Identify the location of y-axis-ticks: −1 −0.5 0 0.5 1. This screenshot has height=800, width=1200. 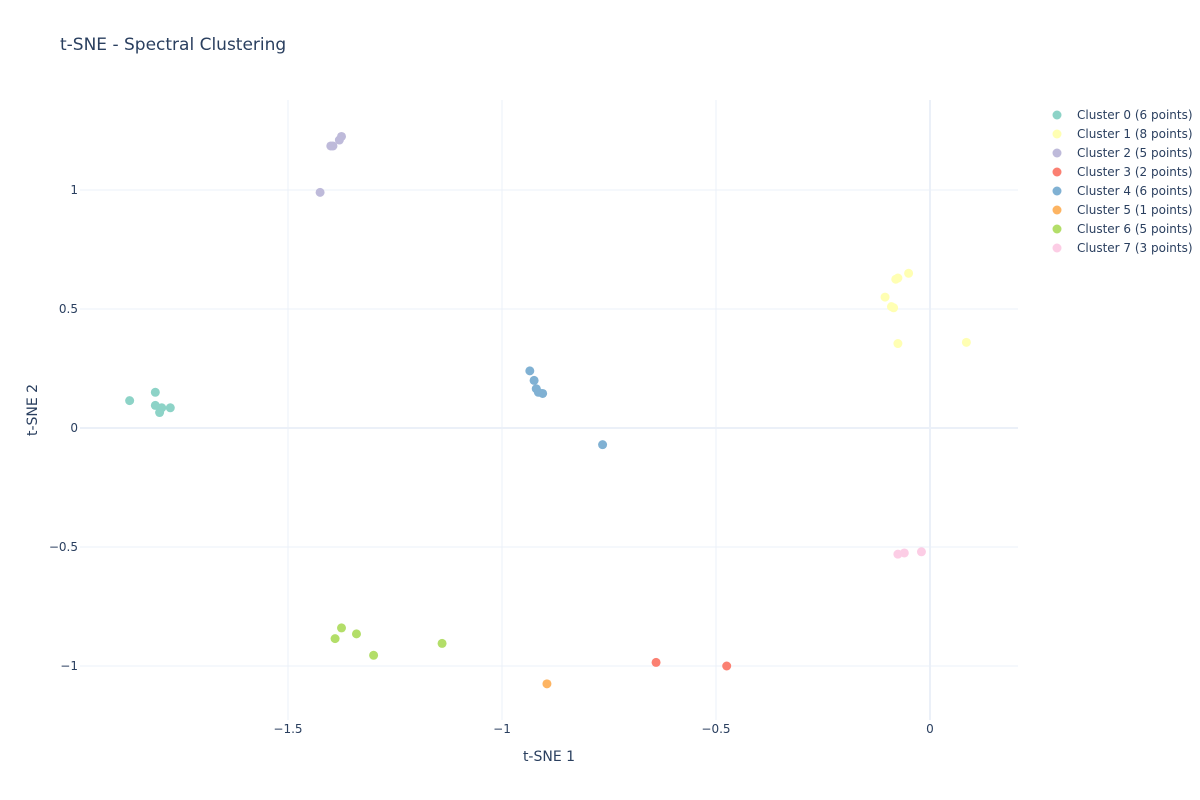
(63, 428).